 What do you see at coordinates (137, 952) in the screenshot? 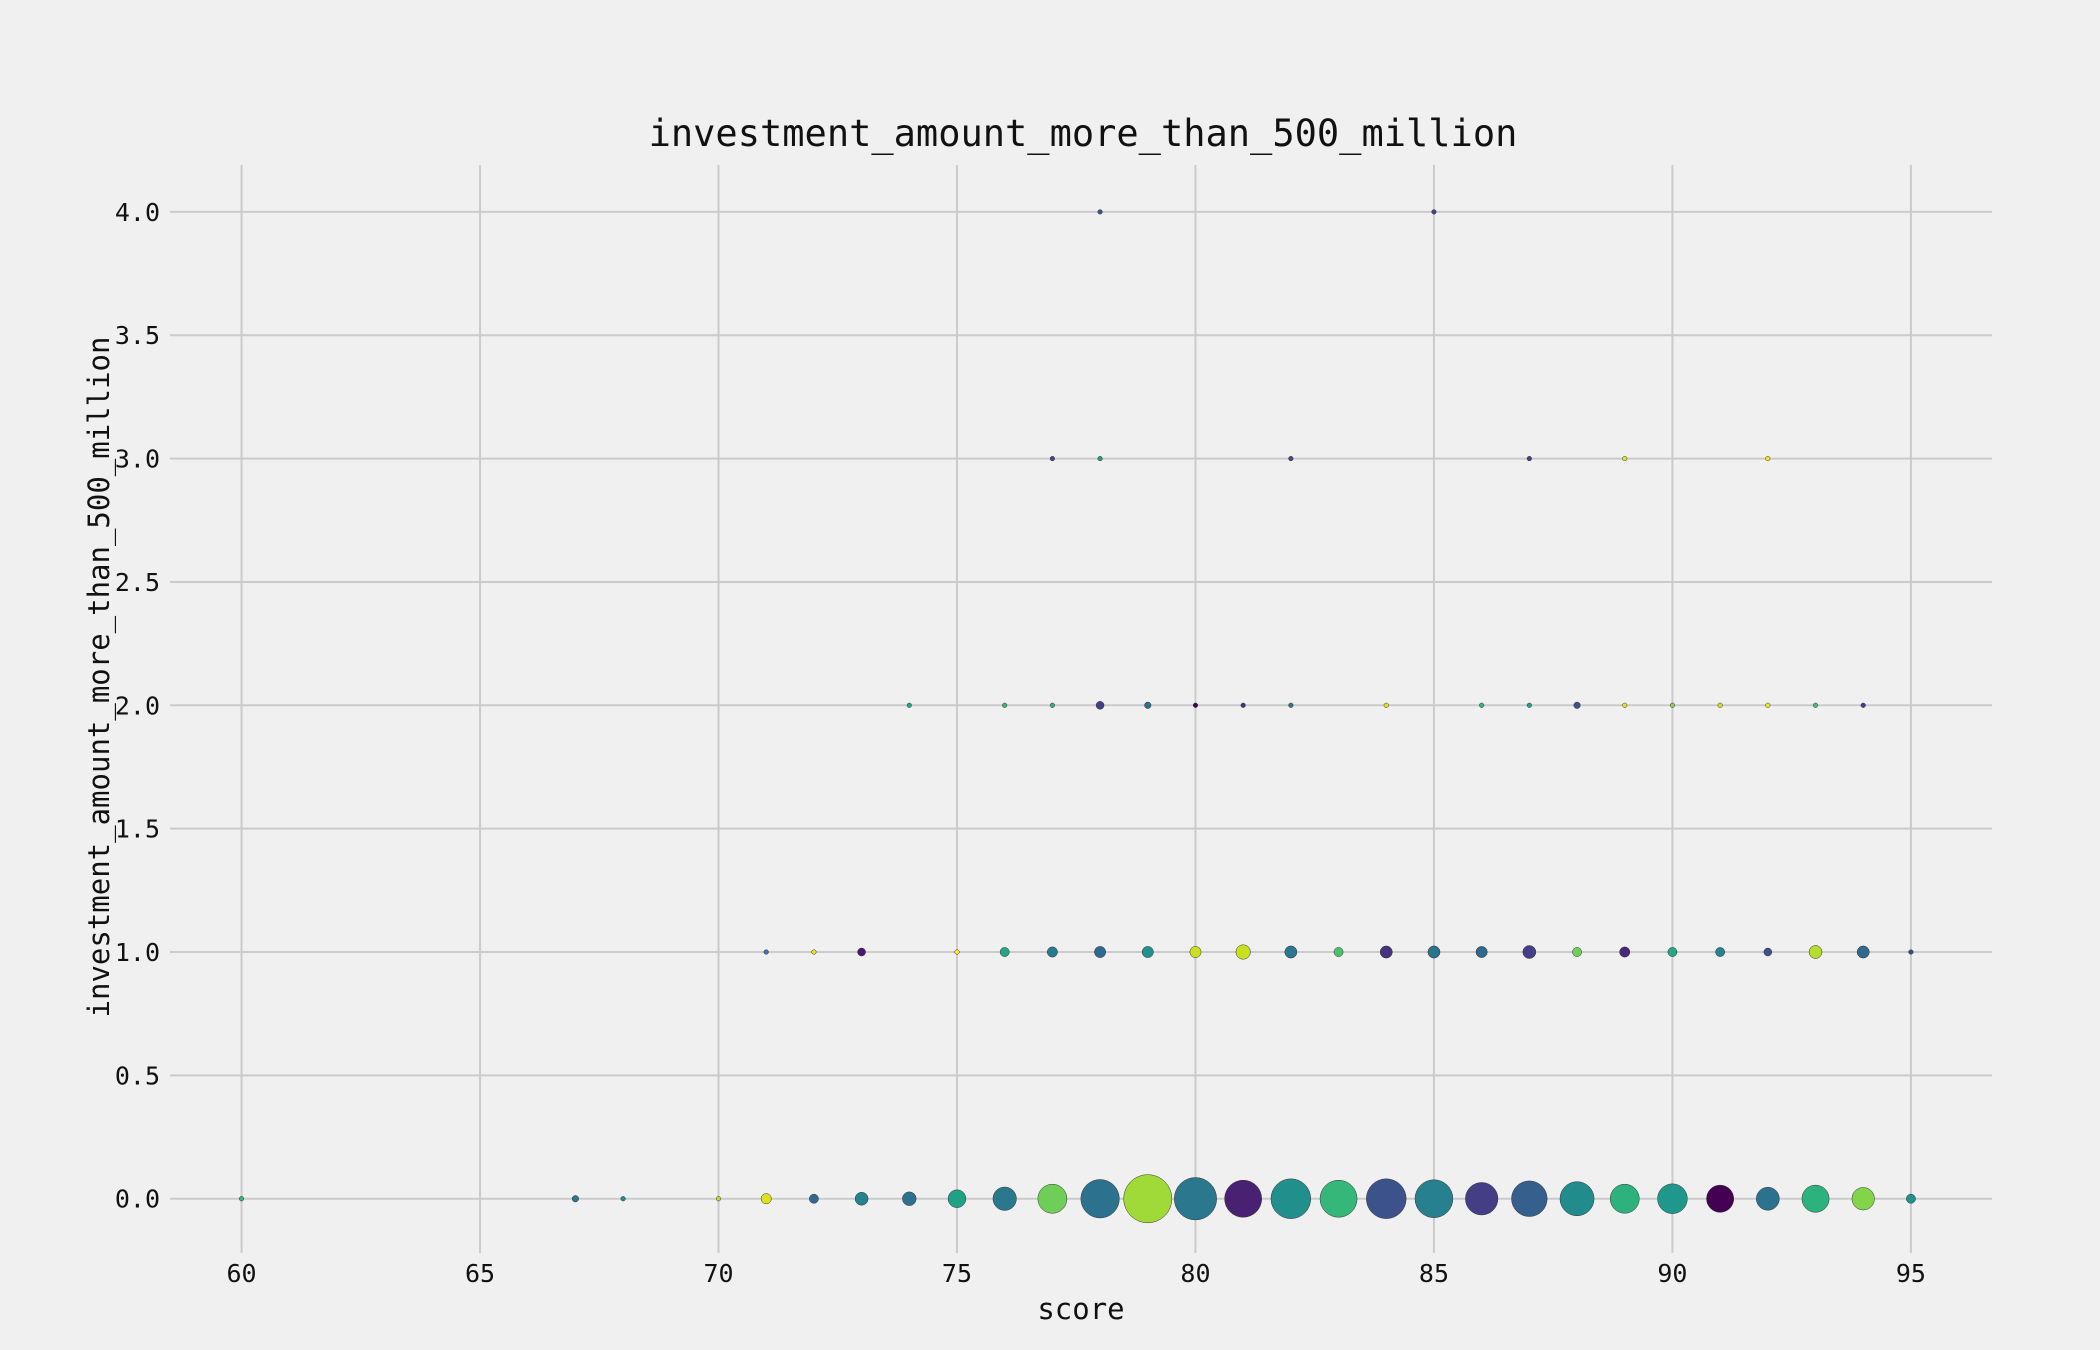
I see `y-tick-label: 1.0` at bounding box center [137, 952].